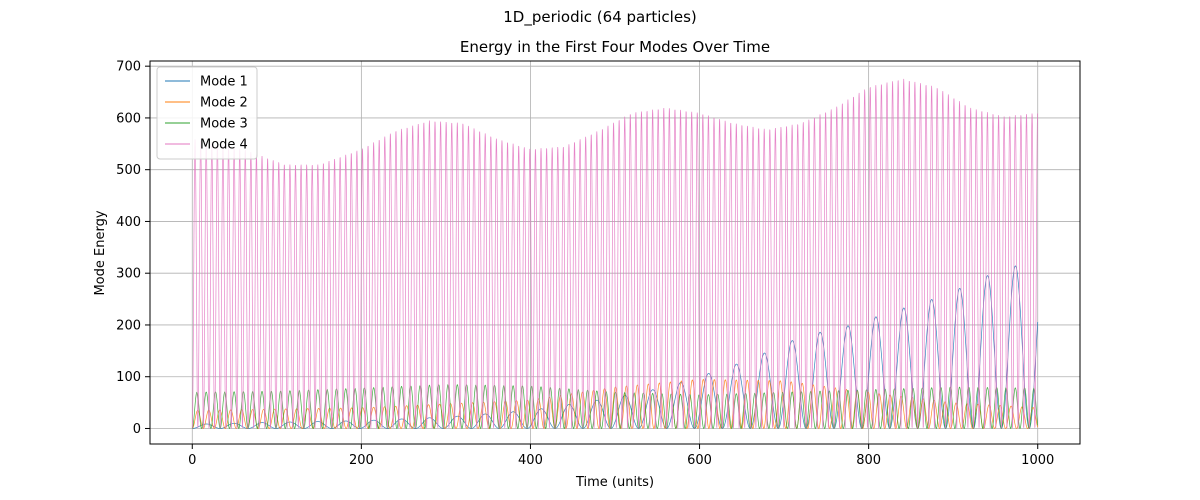  What do you see at coordinates (128, 118) in the screenshot?
I see `y-tick-label: 600` at bounding box center [128, 118].